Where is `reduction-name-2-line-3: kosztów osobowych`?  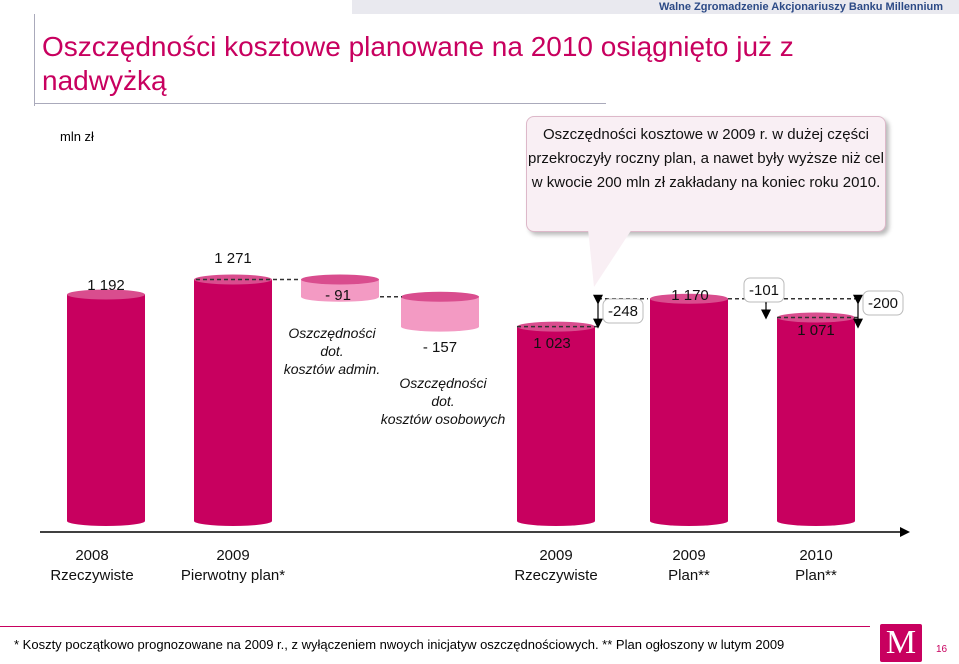
reduction-name-2-line-3: kosztów osobowych is located at coordinates (443, 419).